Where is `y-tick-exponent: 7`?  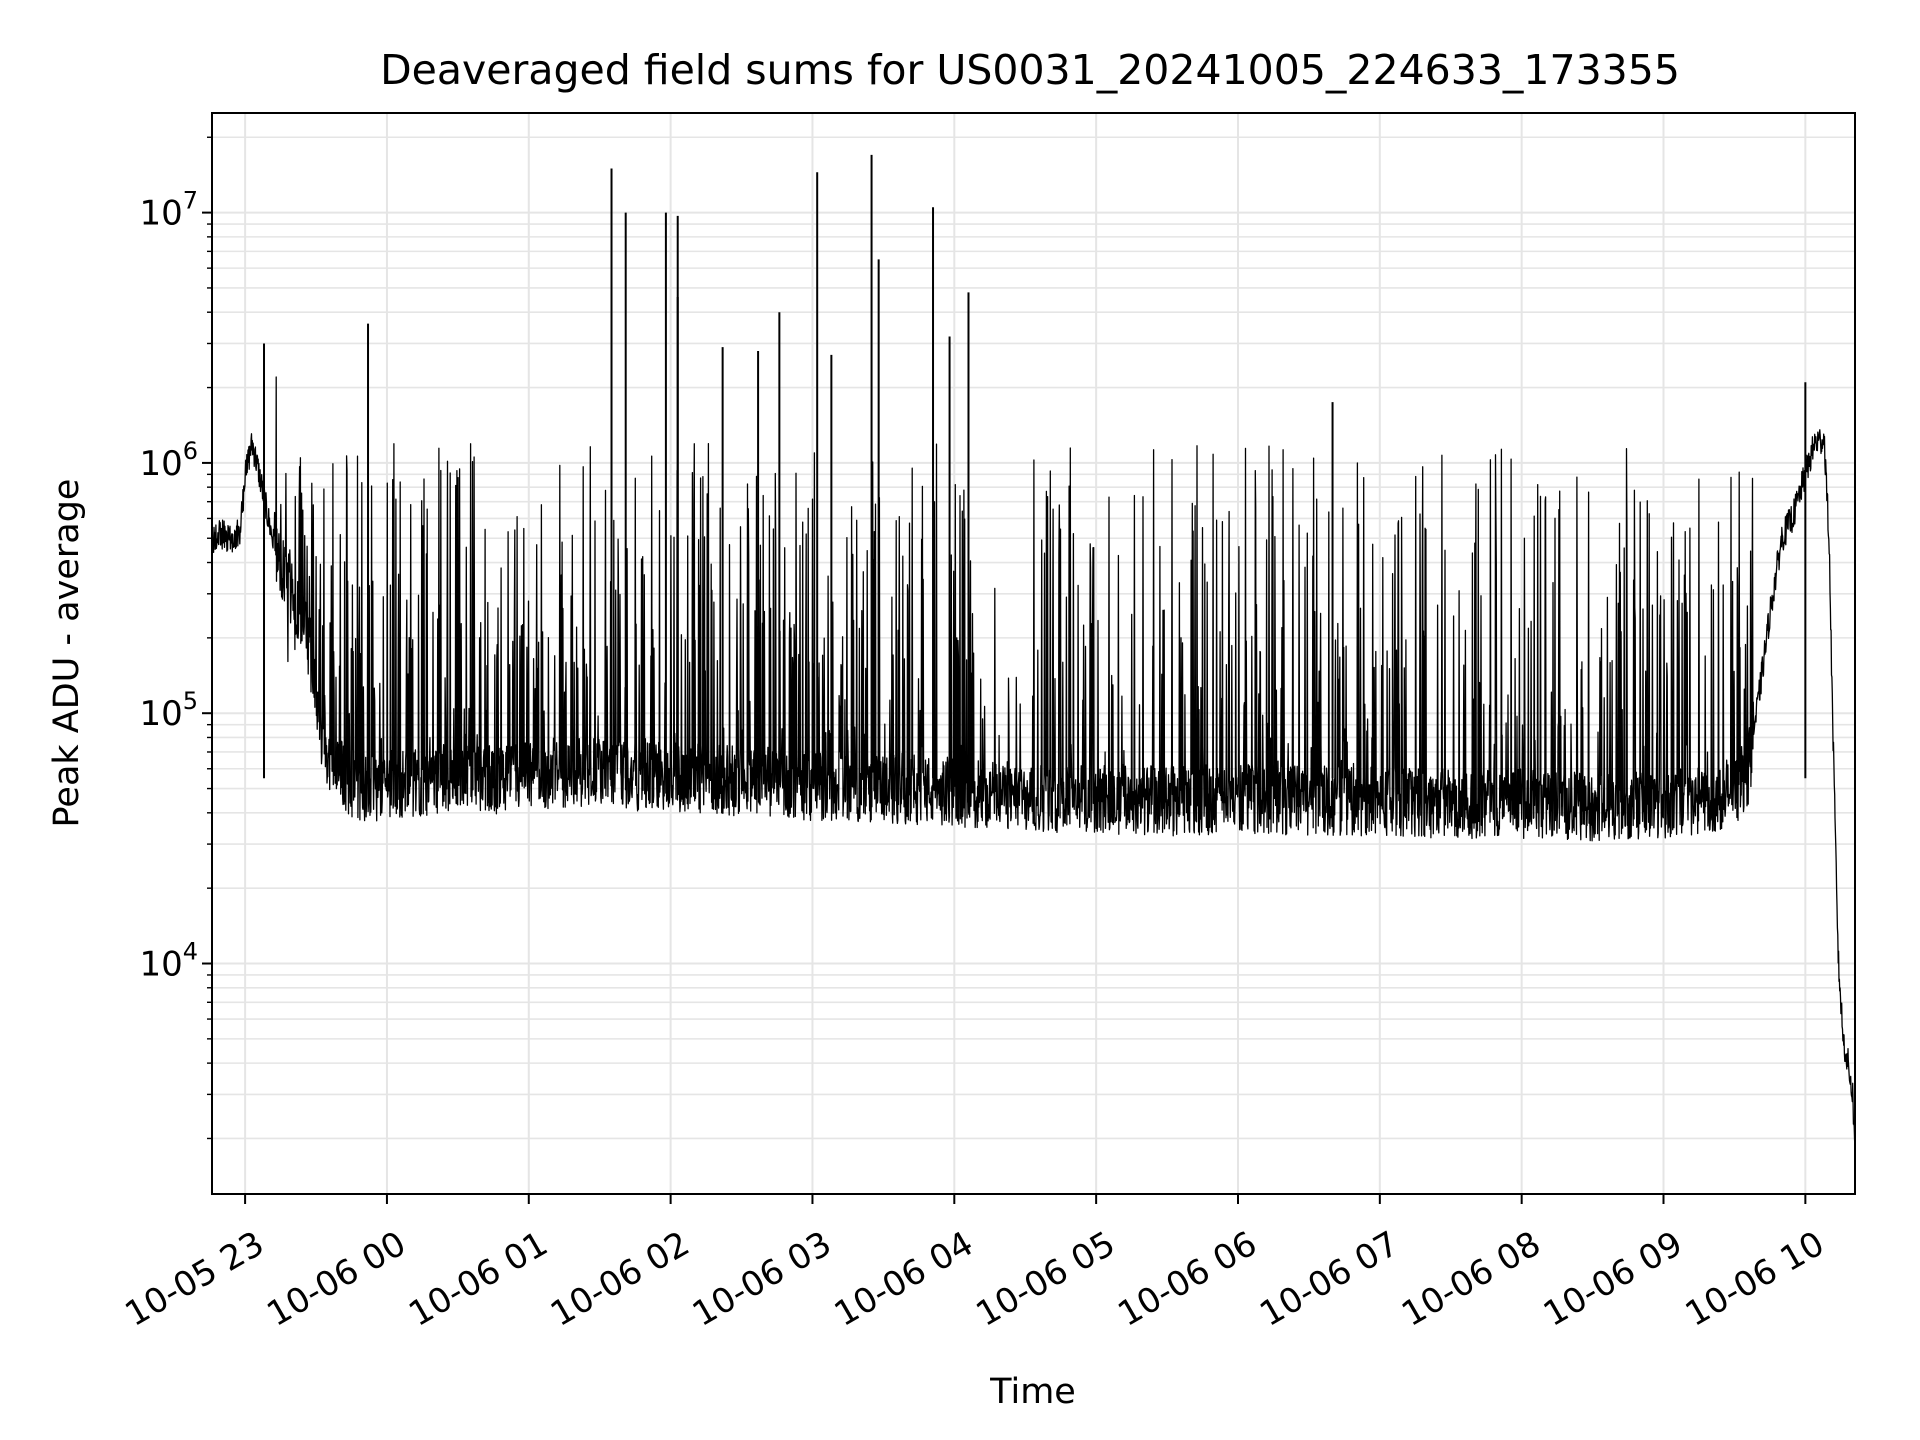
y-tick-exponent: 7 is located at coordinates (190, 201).